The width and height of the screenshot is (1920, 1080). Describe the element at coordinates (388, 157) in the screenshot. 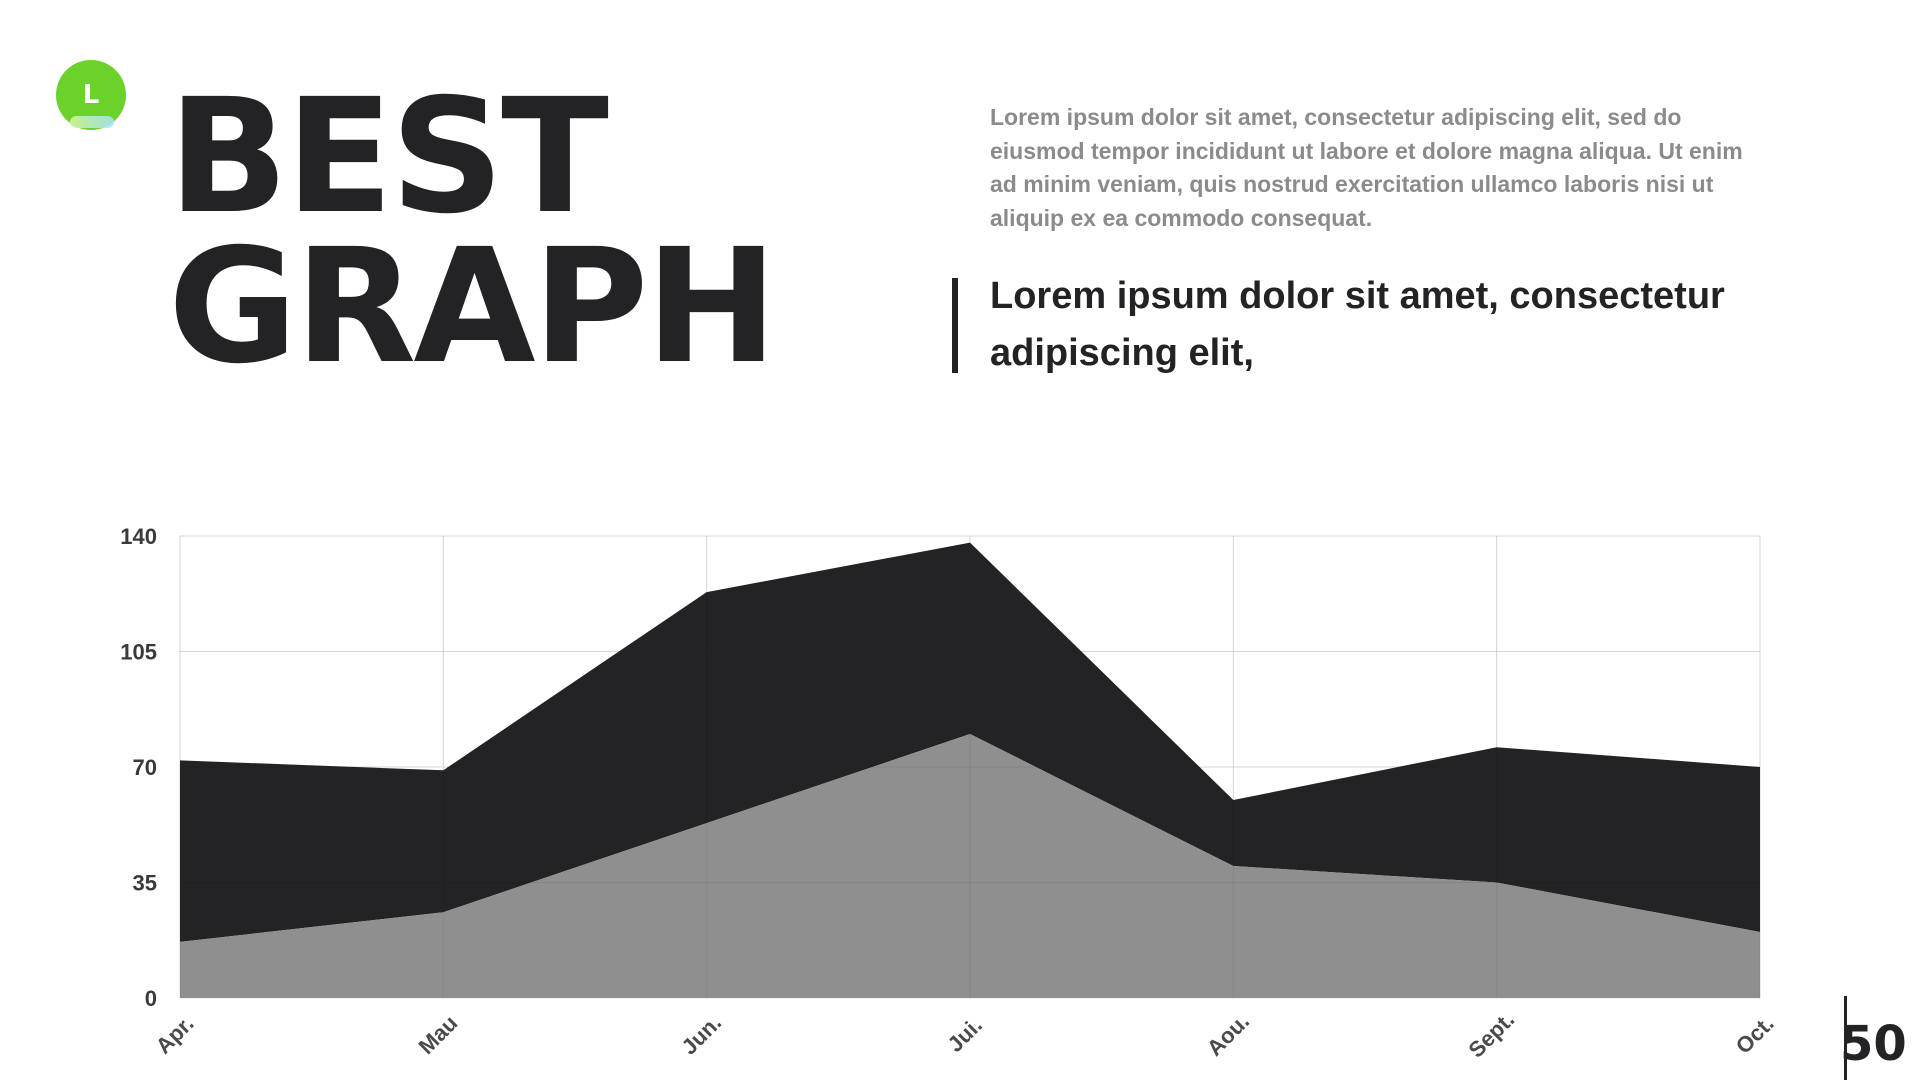

I see `title-line-1: BEST` at that location.